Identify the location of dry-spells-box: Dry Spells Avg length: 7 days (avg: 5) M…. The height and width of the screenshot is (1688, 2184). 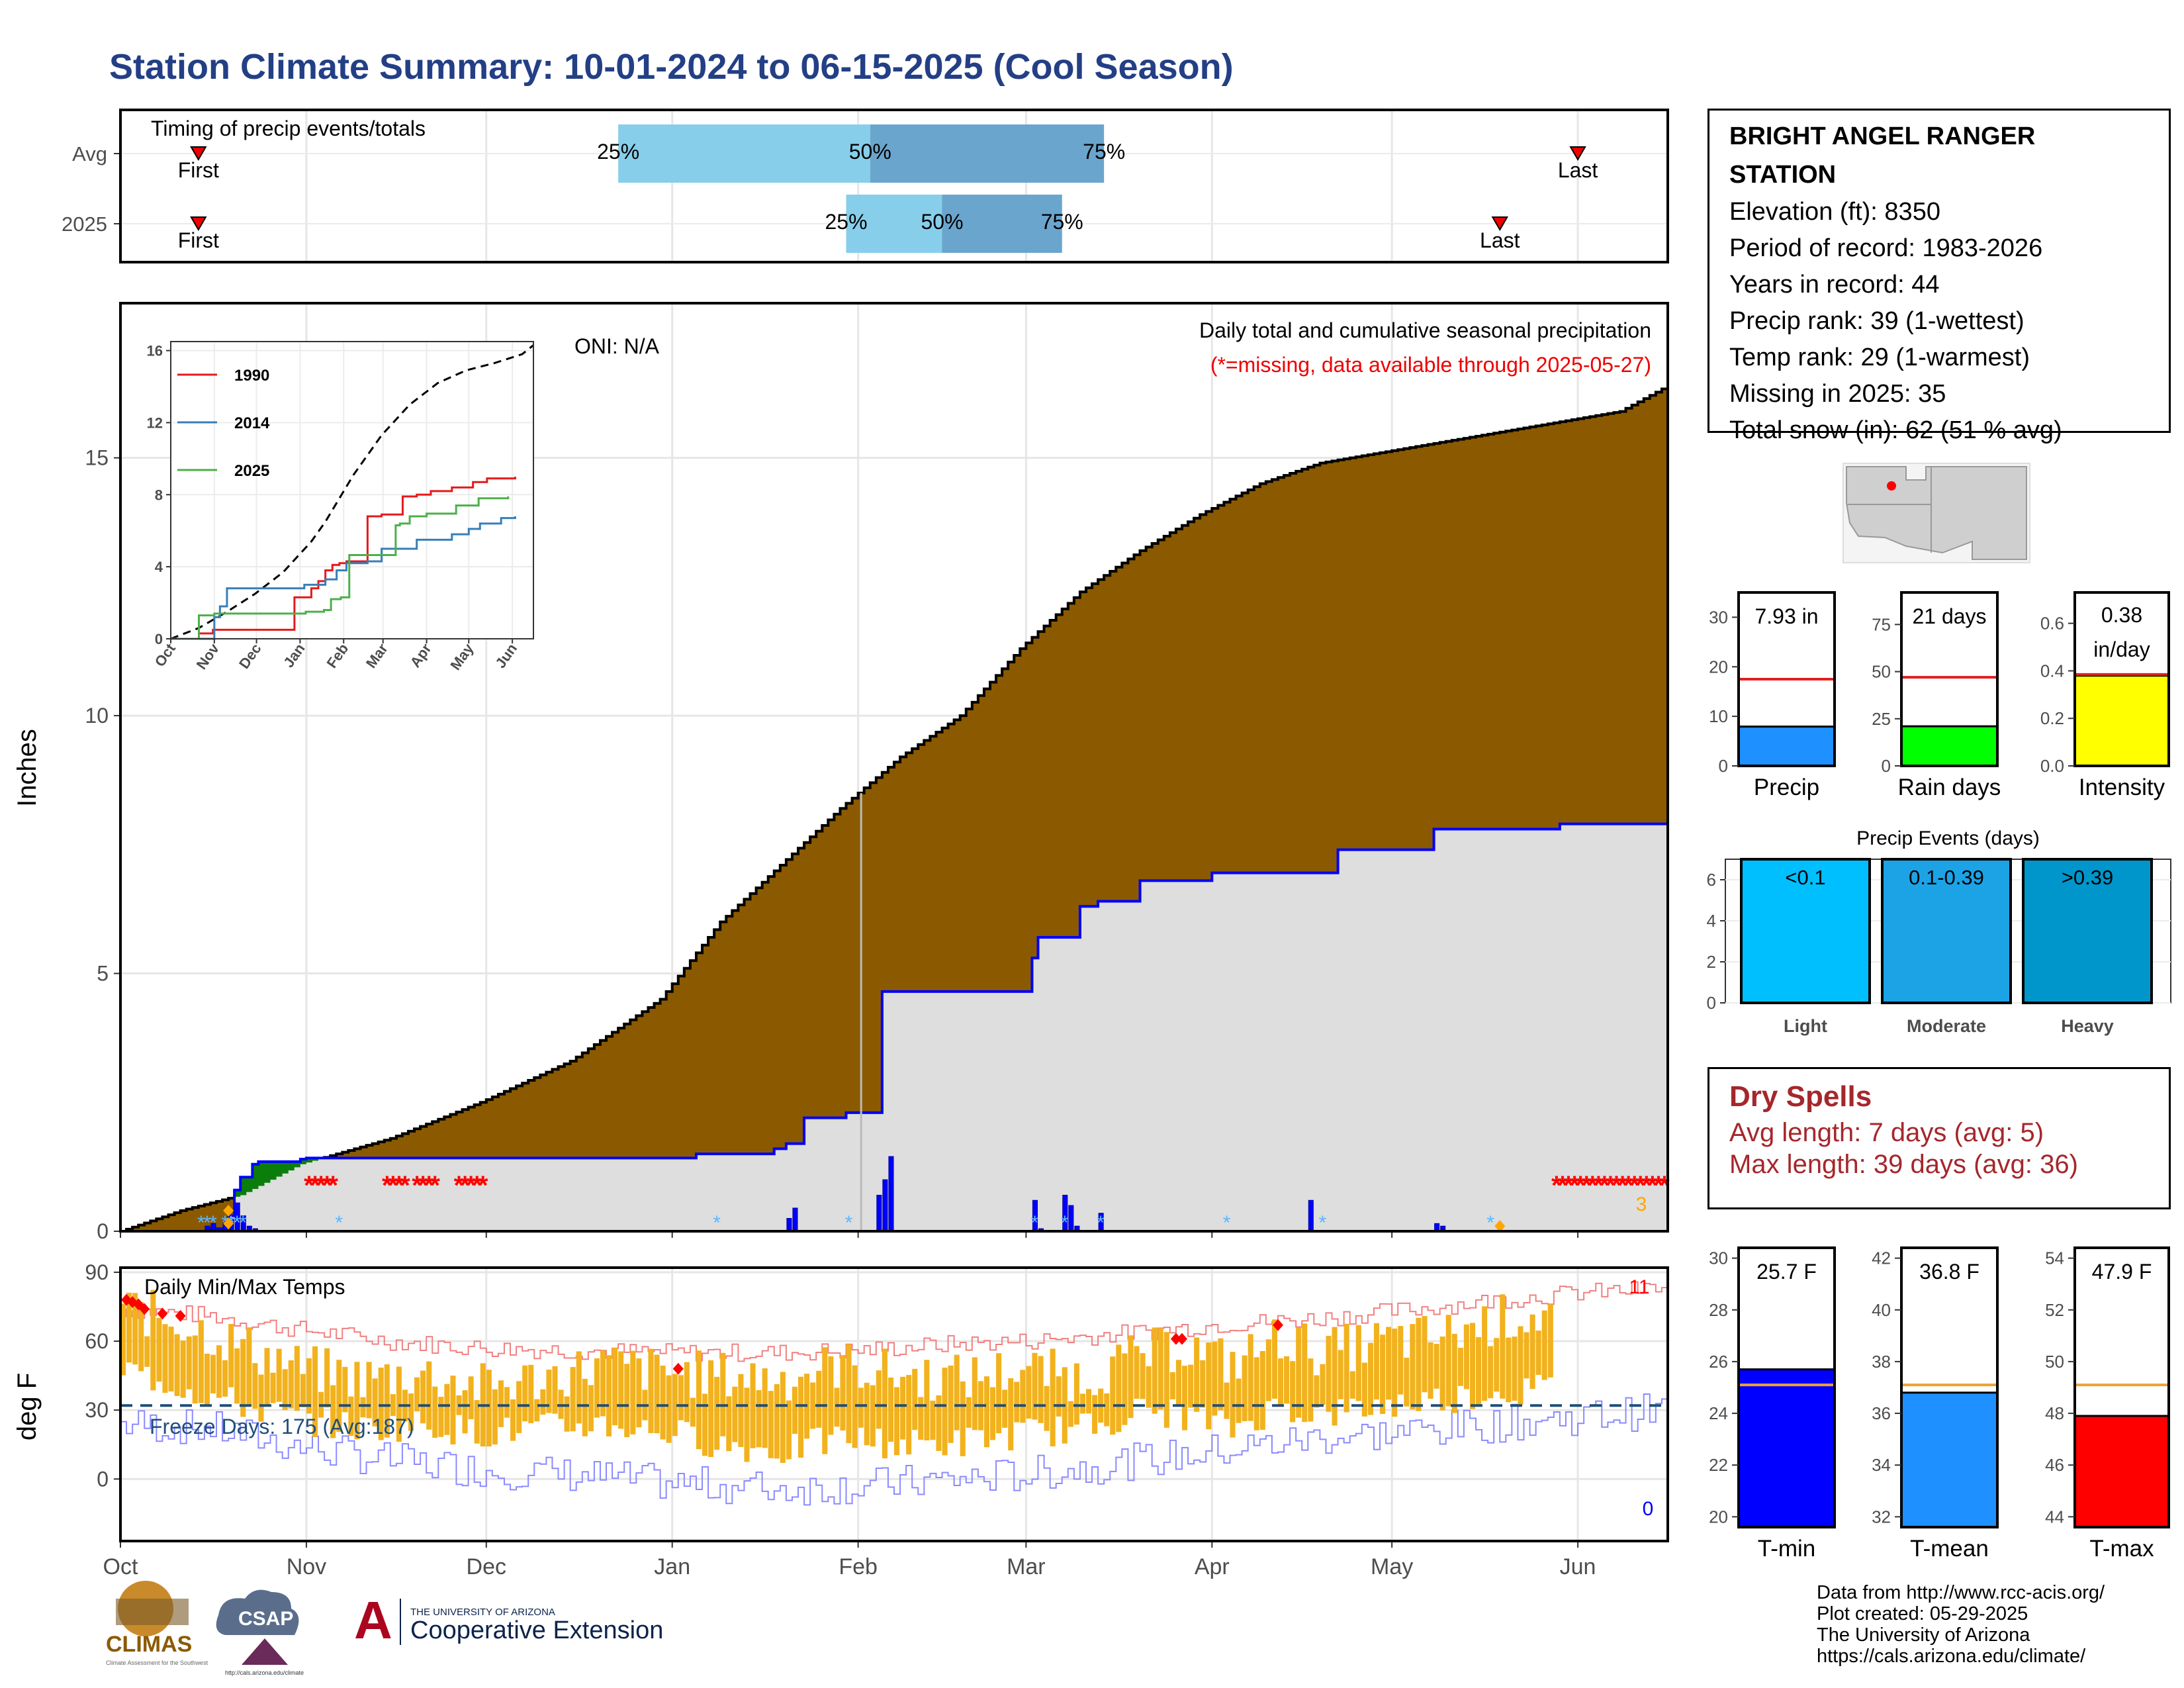
(1939, 1138).